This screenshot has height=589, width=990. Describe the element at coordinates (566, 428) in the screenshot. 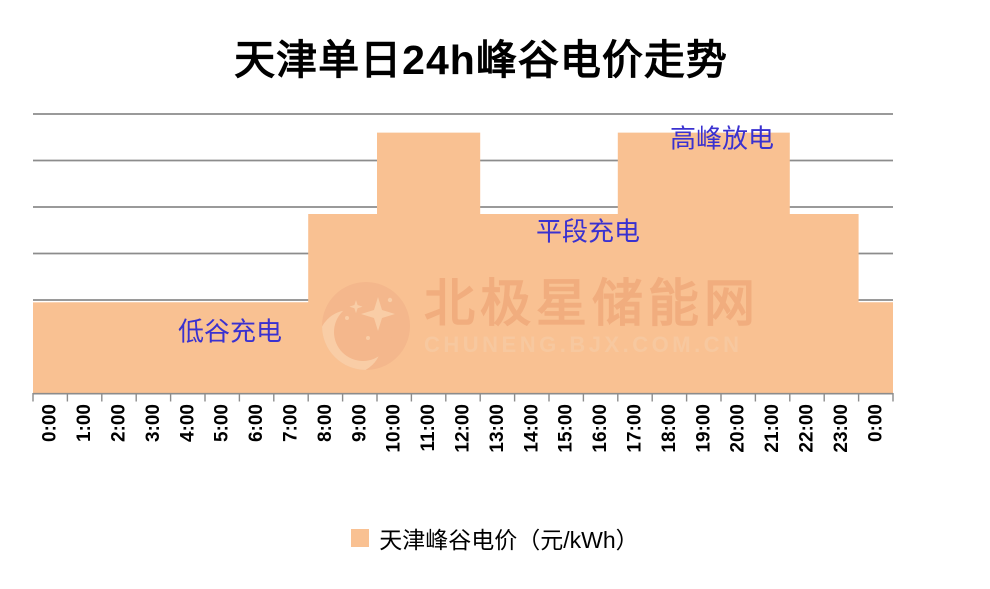

I see `x-tick-label: 15:00` at that location.